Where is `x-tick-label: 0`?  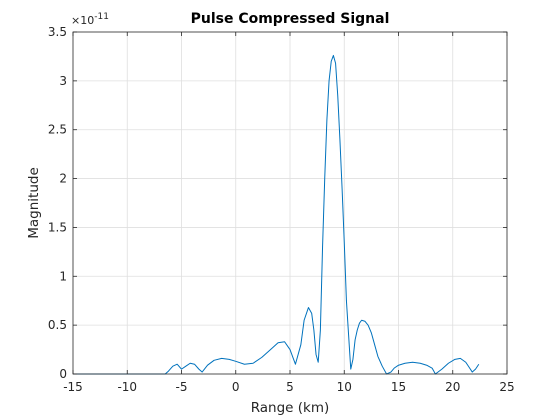 x-tick-label: 0 is located at coordinates (236, 387).